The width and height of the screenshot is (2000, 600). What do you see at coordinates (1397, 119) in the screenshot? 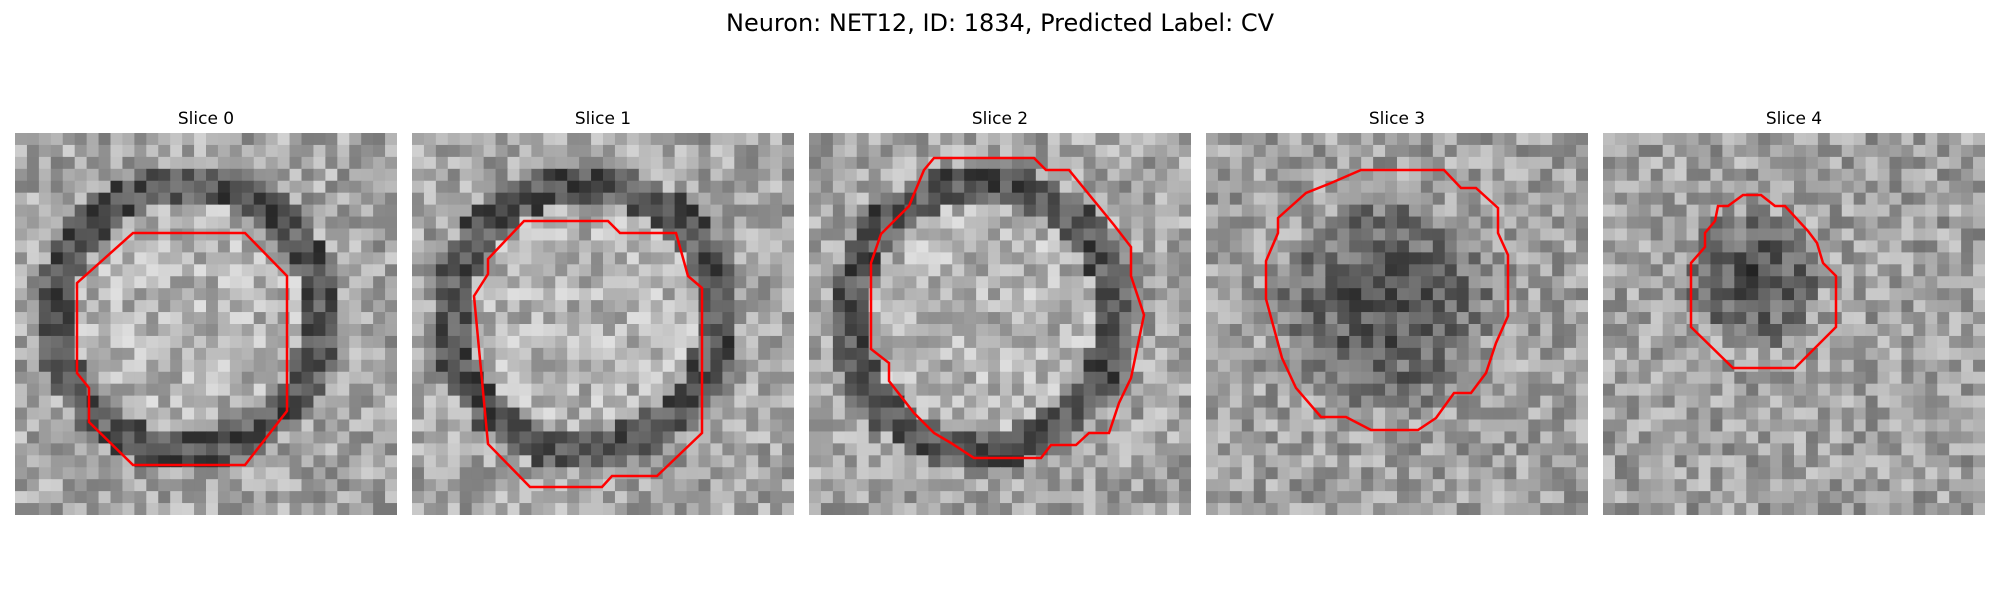
I see `slice-title: Slice 3` at bounding box center [1397, 119].